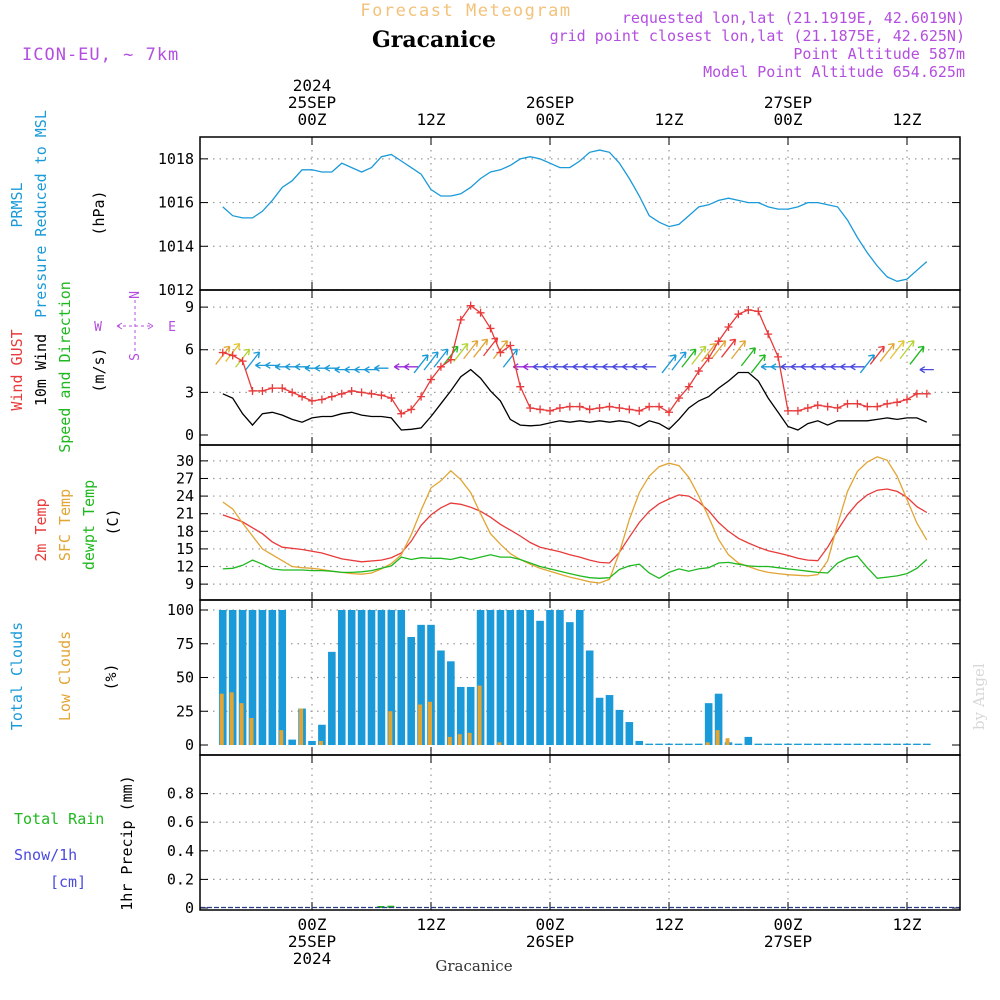  What do you see at coordinates (59, 819) in the screenshot?
I see `precip-label-rain: Total Rain` at bounding box center [59, 819].